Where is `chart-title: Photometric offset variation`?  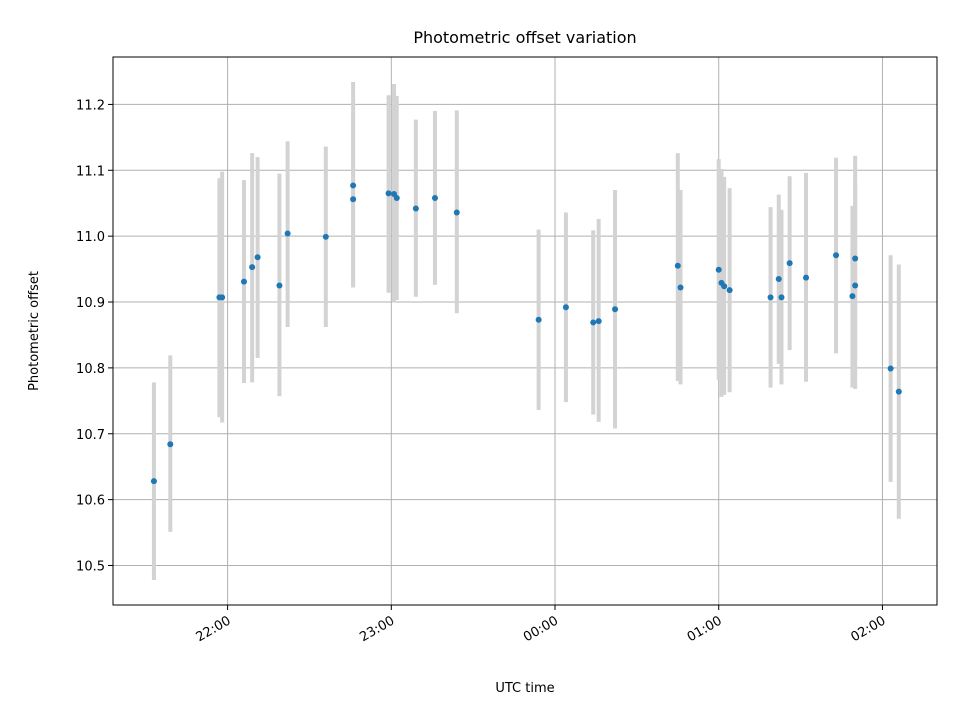
chart-title: Photometric offset variation is located at coordinates (524, 37).